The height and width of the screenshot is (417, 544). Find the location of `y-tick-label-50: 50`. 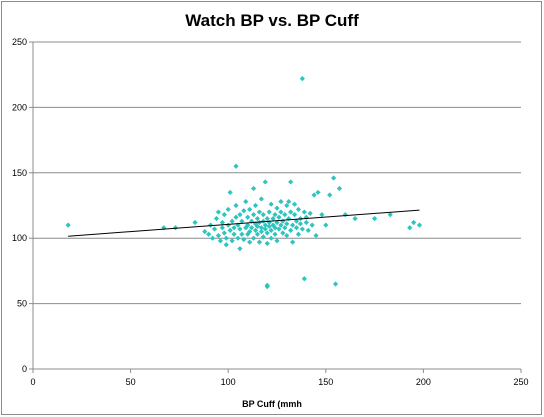

y-tick-label-50: 50 is located at coordinates (22, 304).